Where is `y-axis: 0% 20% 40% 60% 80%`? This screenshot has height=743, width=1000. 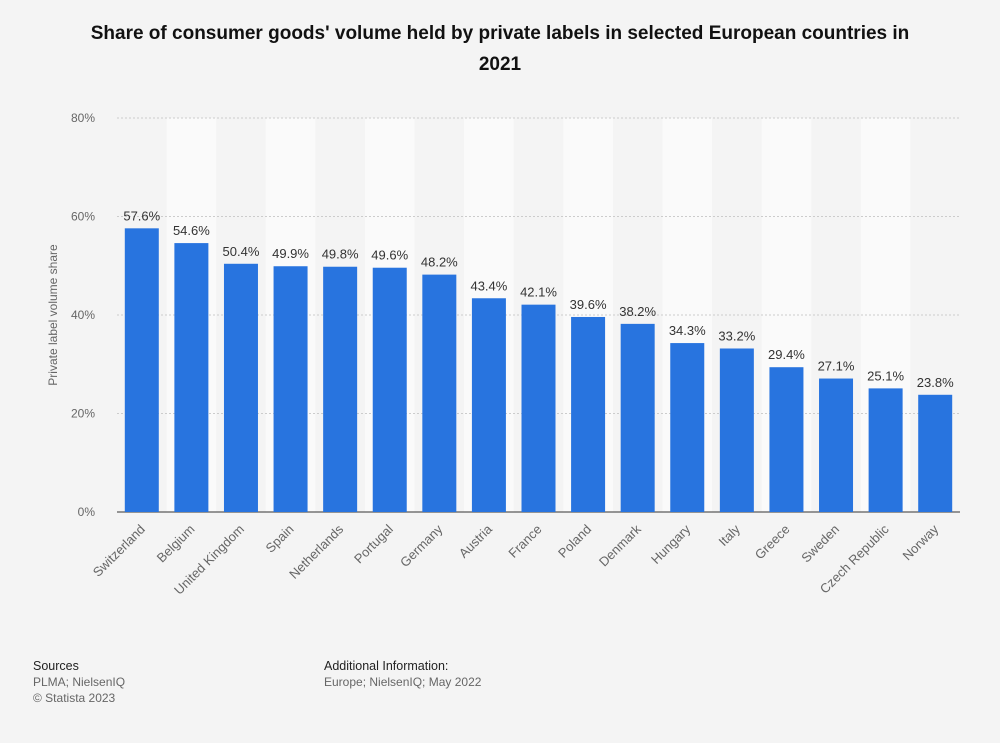 y-axis: 0% 20% 40% 60% 80% is located at coordinates (83, 315).